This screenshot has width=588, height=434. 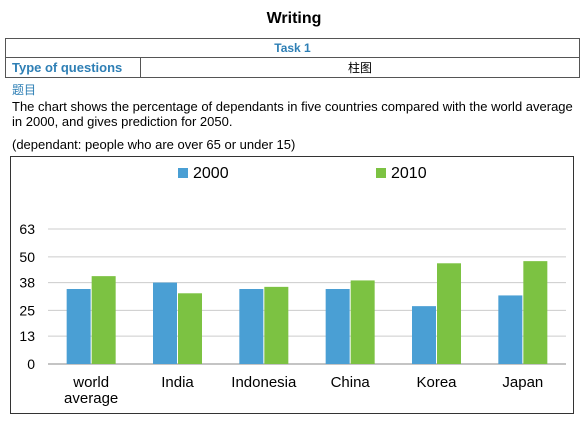 I want to click on legend-label: 2000, so click(x=211, y=173).